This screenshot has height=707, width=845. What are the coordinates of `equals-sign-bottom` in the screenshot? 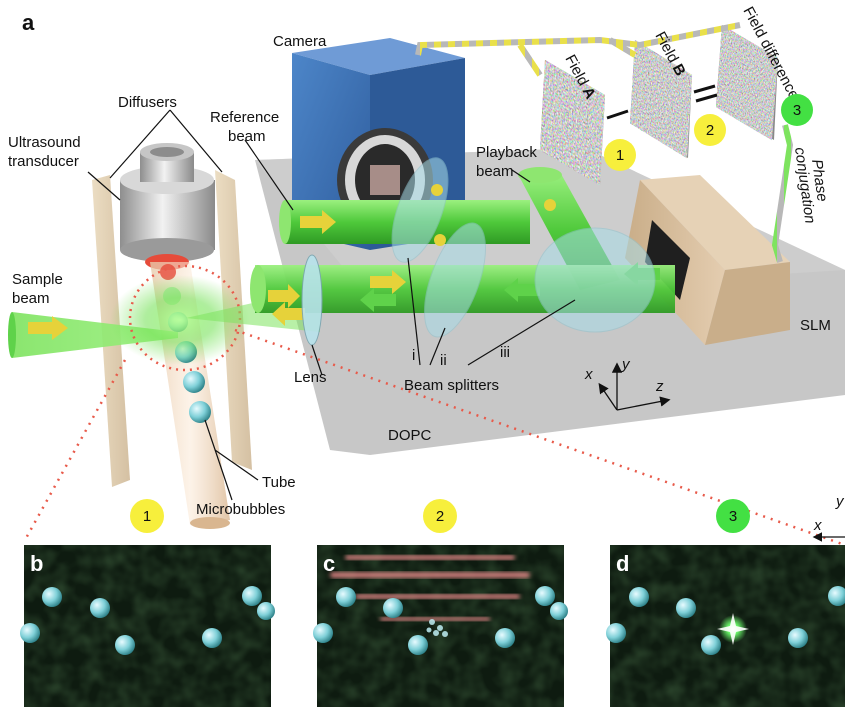 It's located at (706, 98).